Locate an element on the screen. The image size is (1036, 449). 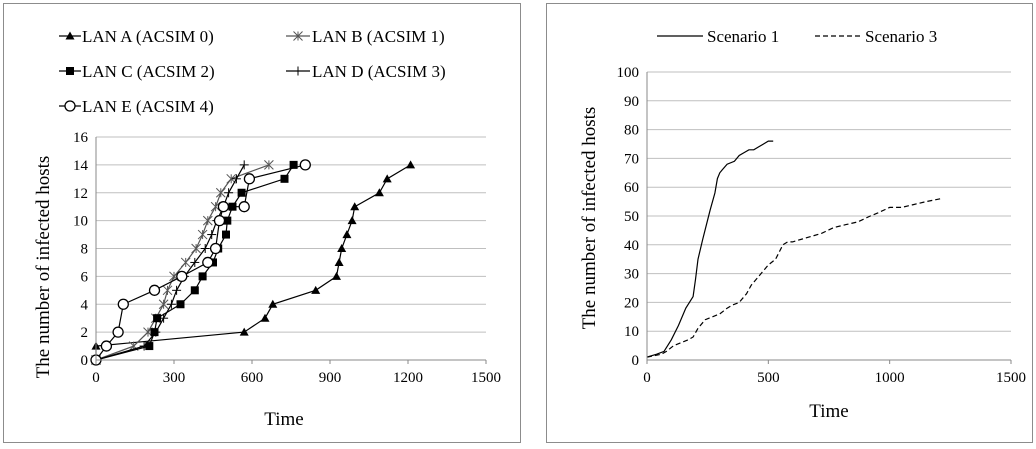
x-tick-label: 500 is located at coordinates (768, 378).